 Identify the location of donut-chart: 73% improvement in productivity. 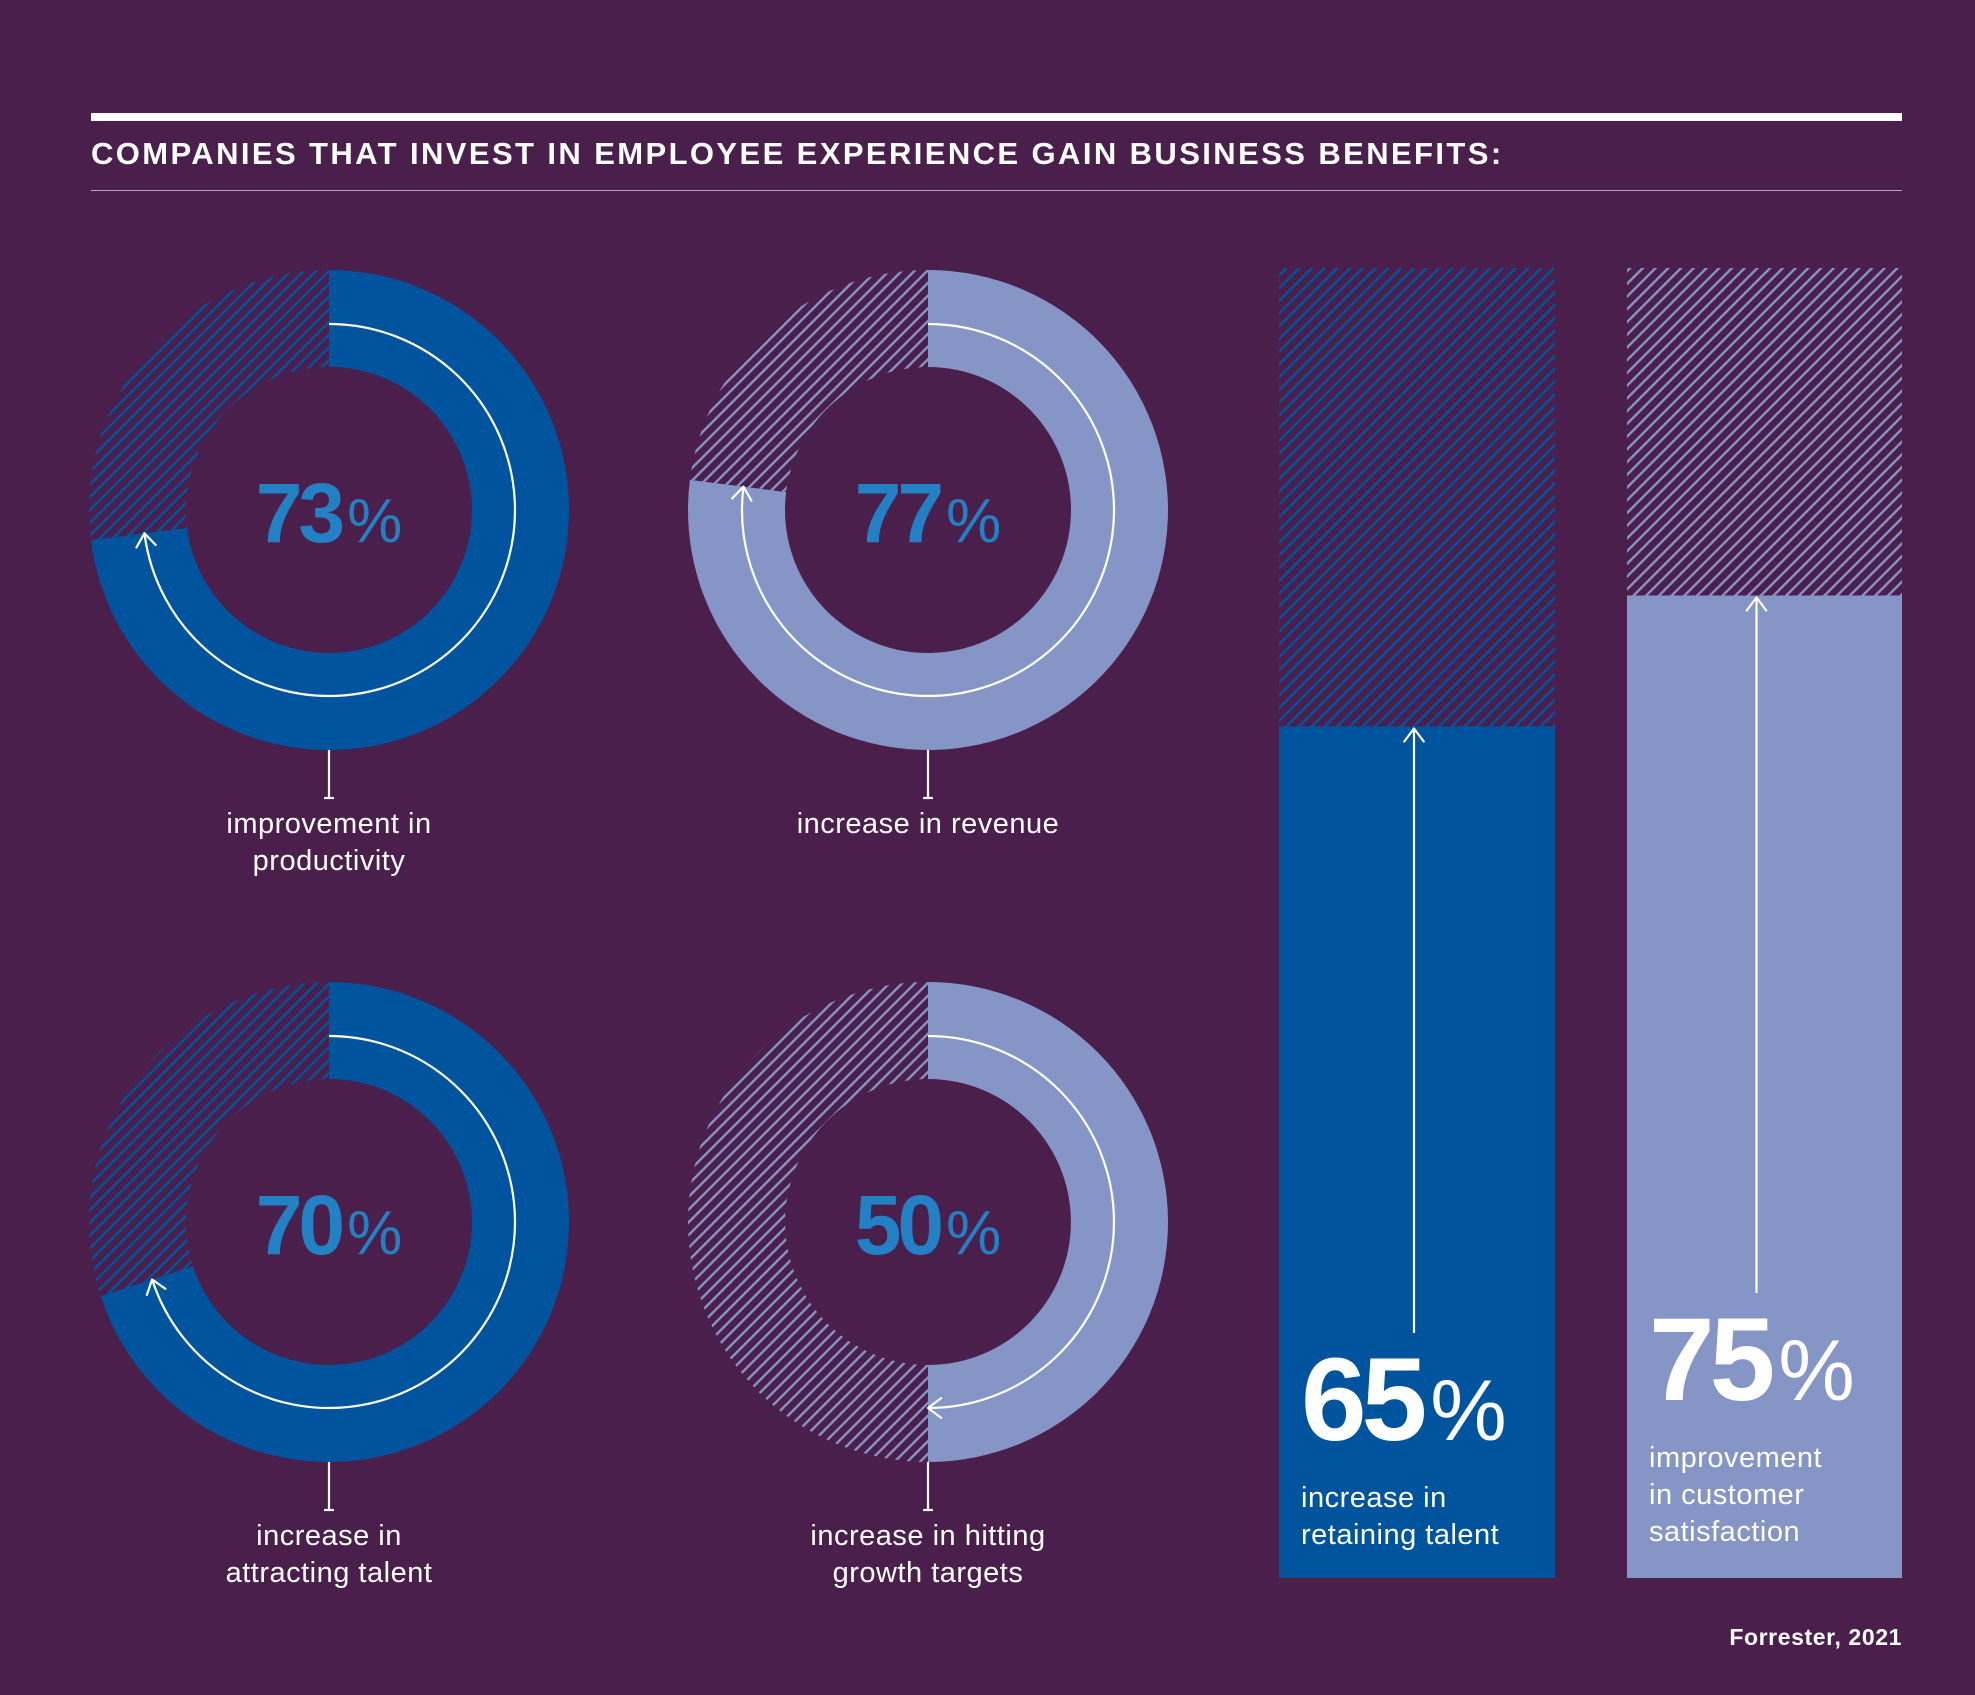
(328, 573).